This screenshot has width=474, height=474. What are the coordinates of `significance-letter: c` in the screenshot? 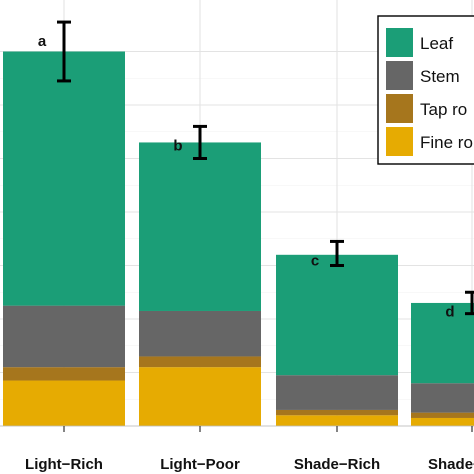 It's located at (315, 260).